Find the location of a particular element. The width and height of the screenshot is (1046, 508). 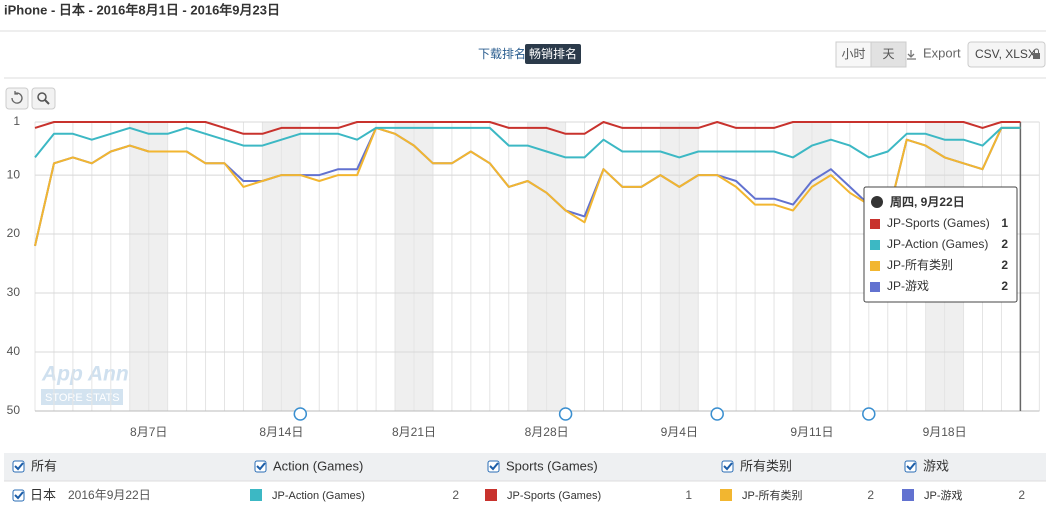

tab: 下载排名 is located at coordinates (502, 53).